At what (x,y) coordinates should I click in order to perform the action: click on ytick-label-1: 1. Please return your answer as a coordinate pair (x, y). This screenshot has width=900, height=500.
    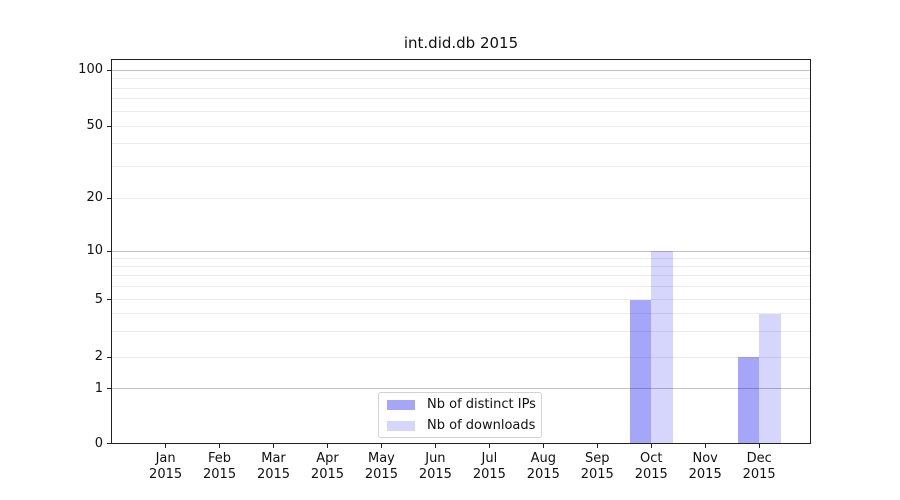
    Looking at the image, I should click on (98, 388).